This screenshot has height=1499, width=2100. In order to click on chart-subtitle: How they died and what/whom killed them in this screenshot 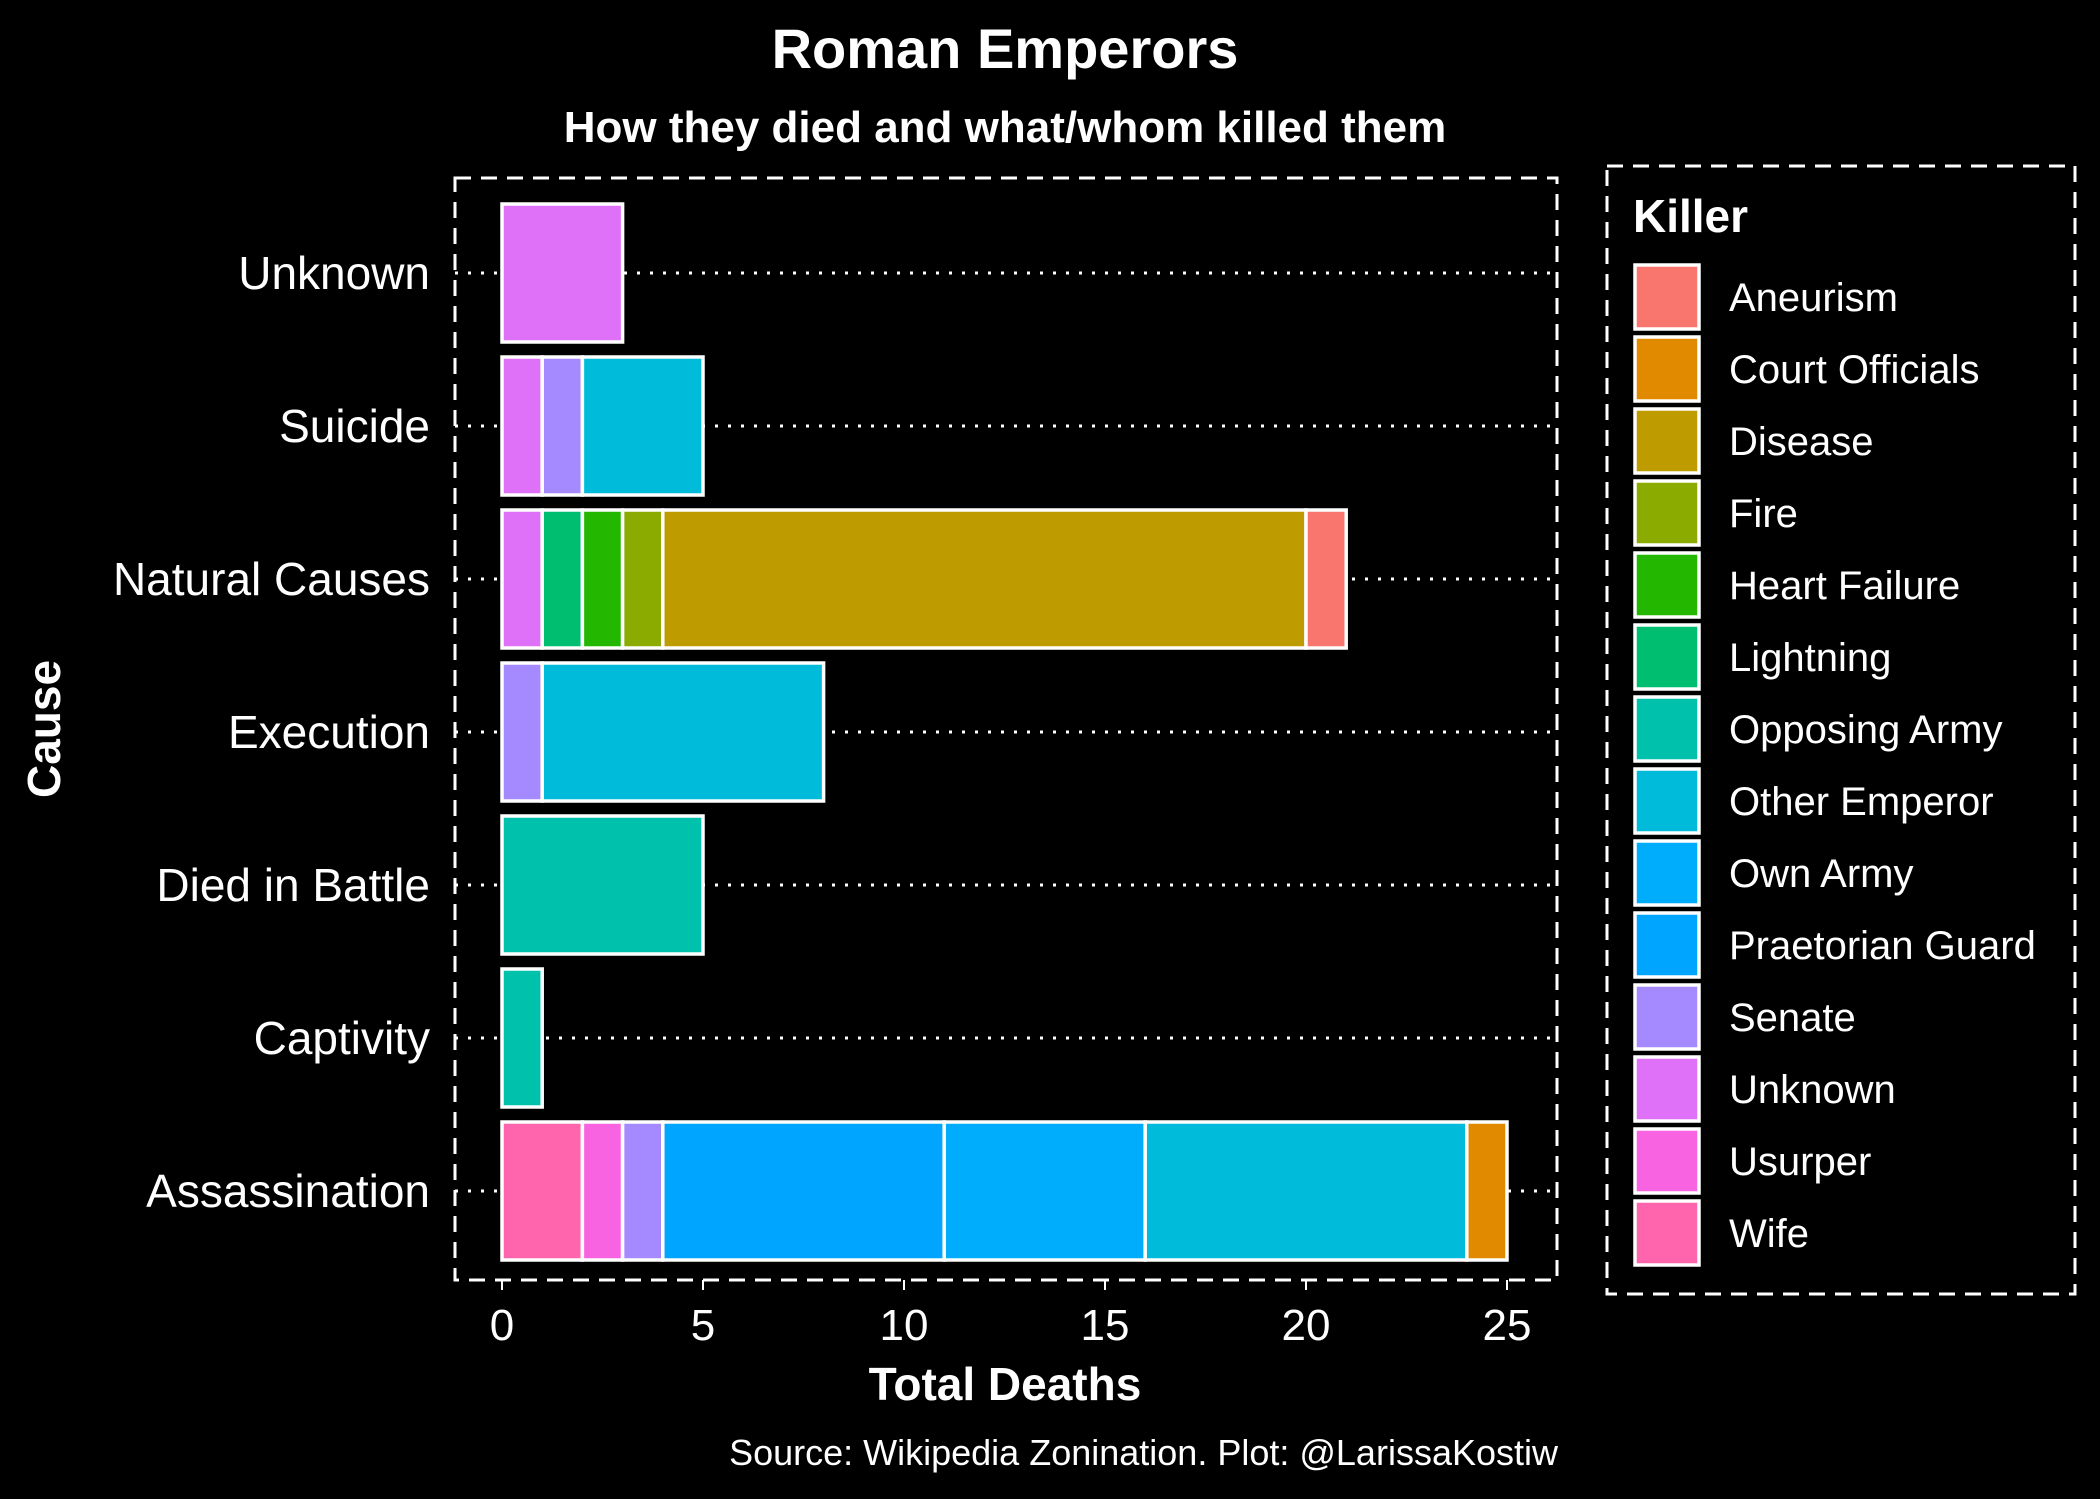, I will do `click(1005, 127)`.